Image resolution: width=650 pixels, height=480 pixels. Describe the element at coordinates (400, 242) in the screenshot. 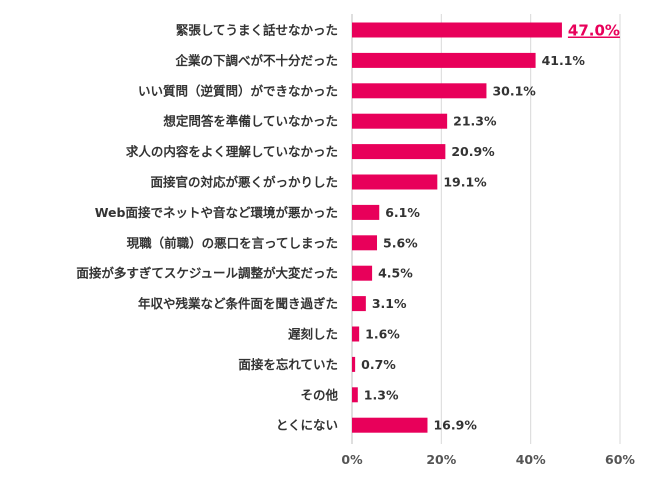

I see `value-label-8: 5.6%` at that location.